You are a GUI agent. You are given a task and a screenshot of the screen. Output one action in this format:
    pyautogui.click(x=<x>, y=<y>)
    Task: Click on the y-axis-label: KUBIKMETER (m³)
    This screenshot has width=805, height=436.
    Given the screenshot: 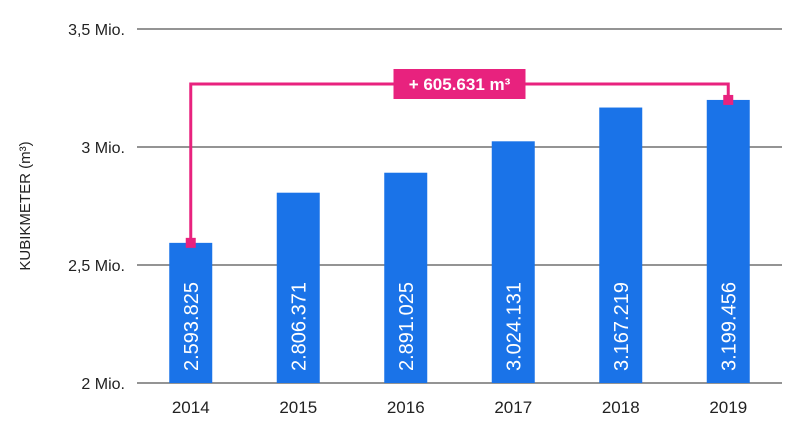 What is the action you would take?
    pyautogui.click(x=25, y=205)
    